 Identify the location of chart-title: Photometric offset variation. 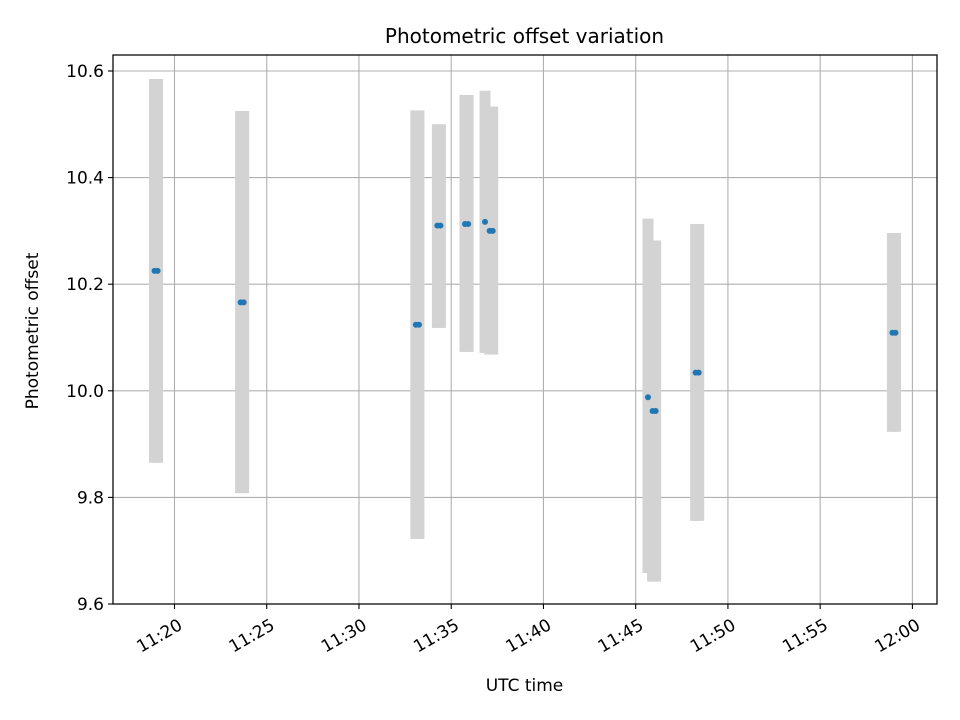
(524, 36).